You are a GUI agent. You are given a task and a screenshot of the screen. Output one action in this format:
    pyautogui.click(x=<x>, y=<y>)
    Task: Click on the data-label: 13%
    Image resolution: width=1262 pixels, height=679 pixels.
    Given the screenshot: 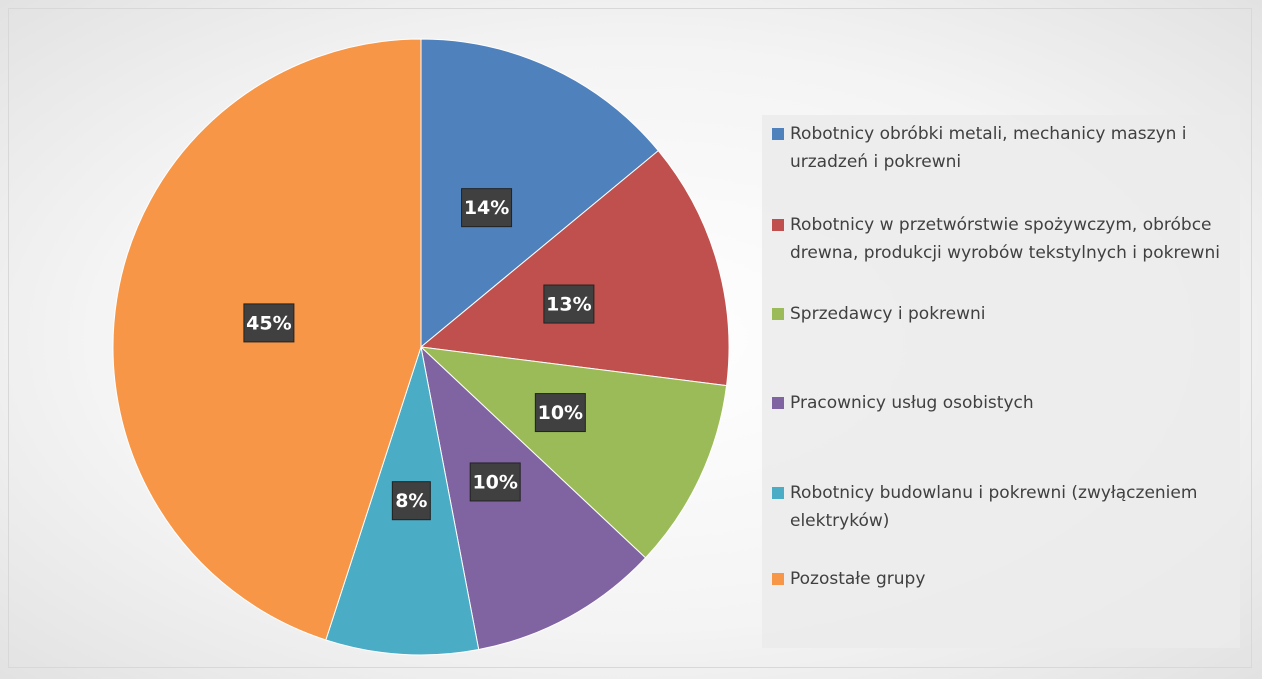 What is the action you would take?
    pyautogui.click(x=568, y=305)
    